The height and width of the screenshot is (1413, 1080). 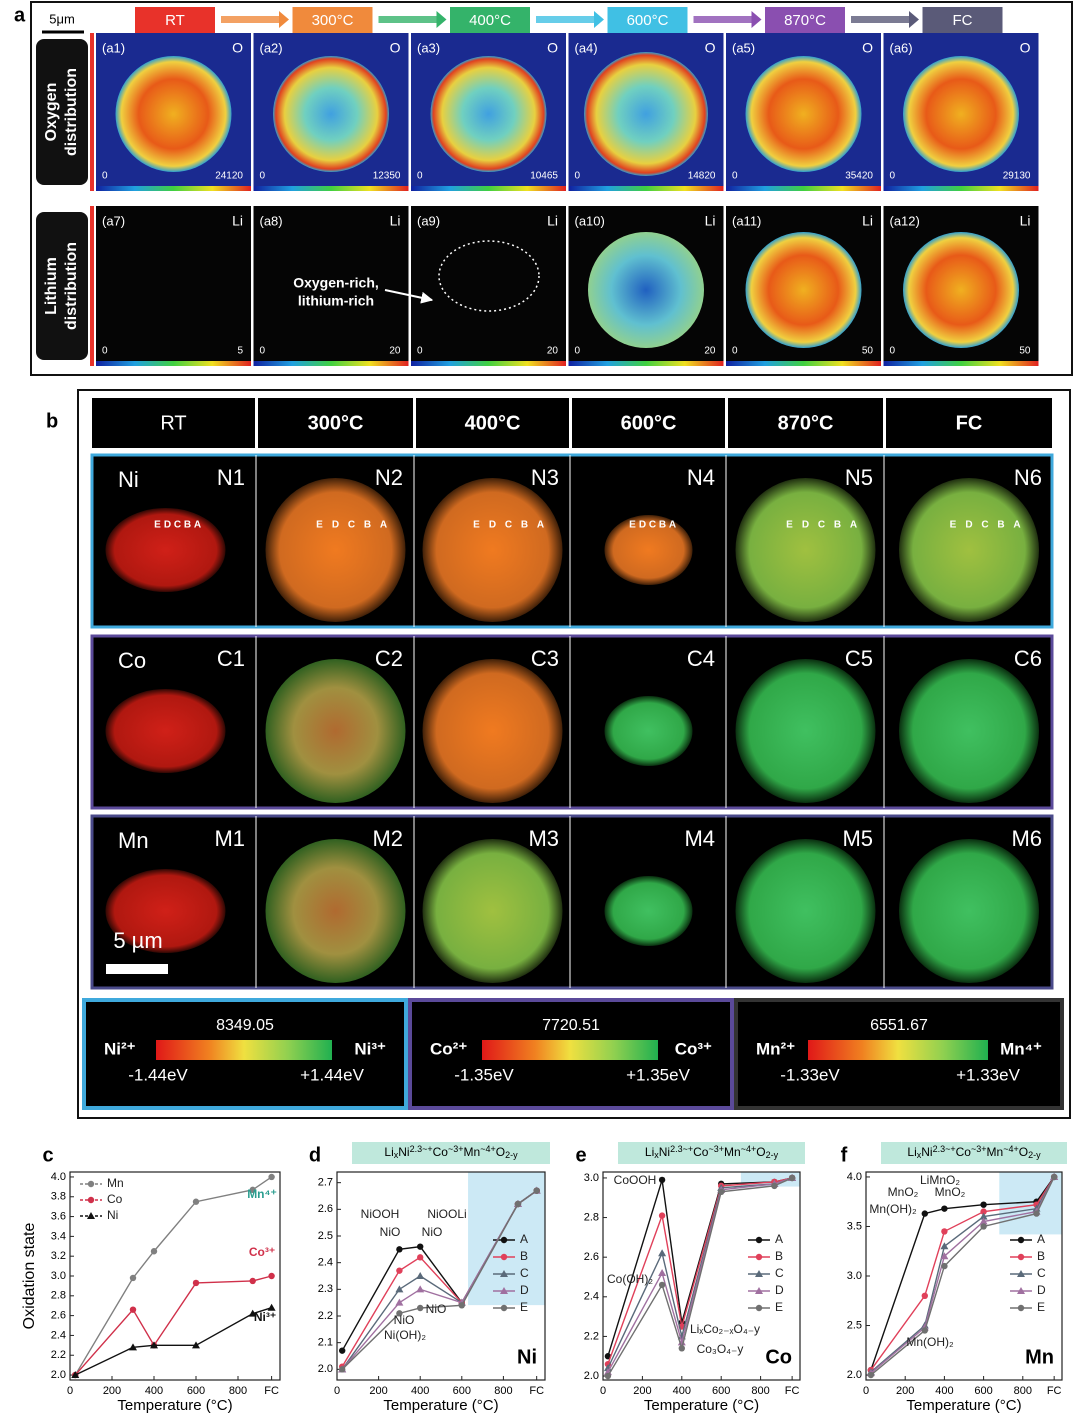 I want to click on formula-part: Ni, so click(x=926, y=1152).